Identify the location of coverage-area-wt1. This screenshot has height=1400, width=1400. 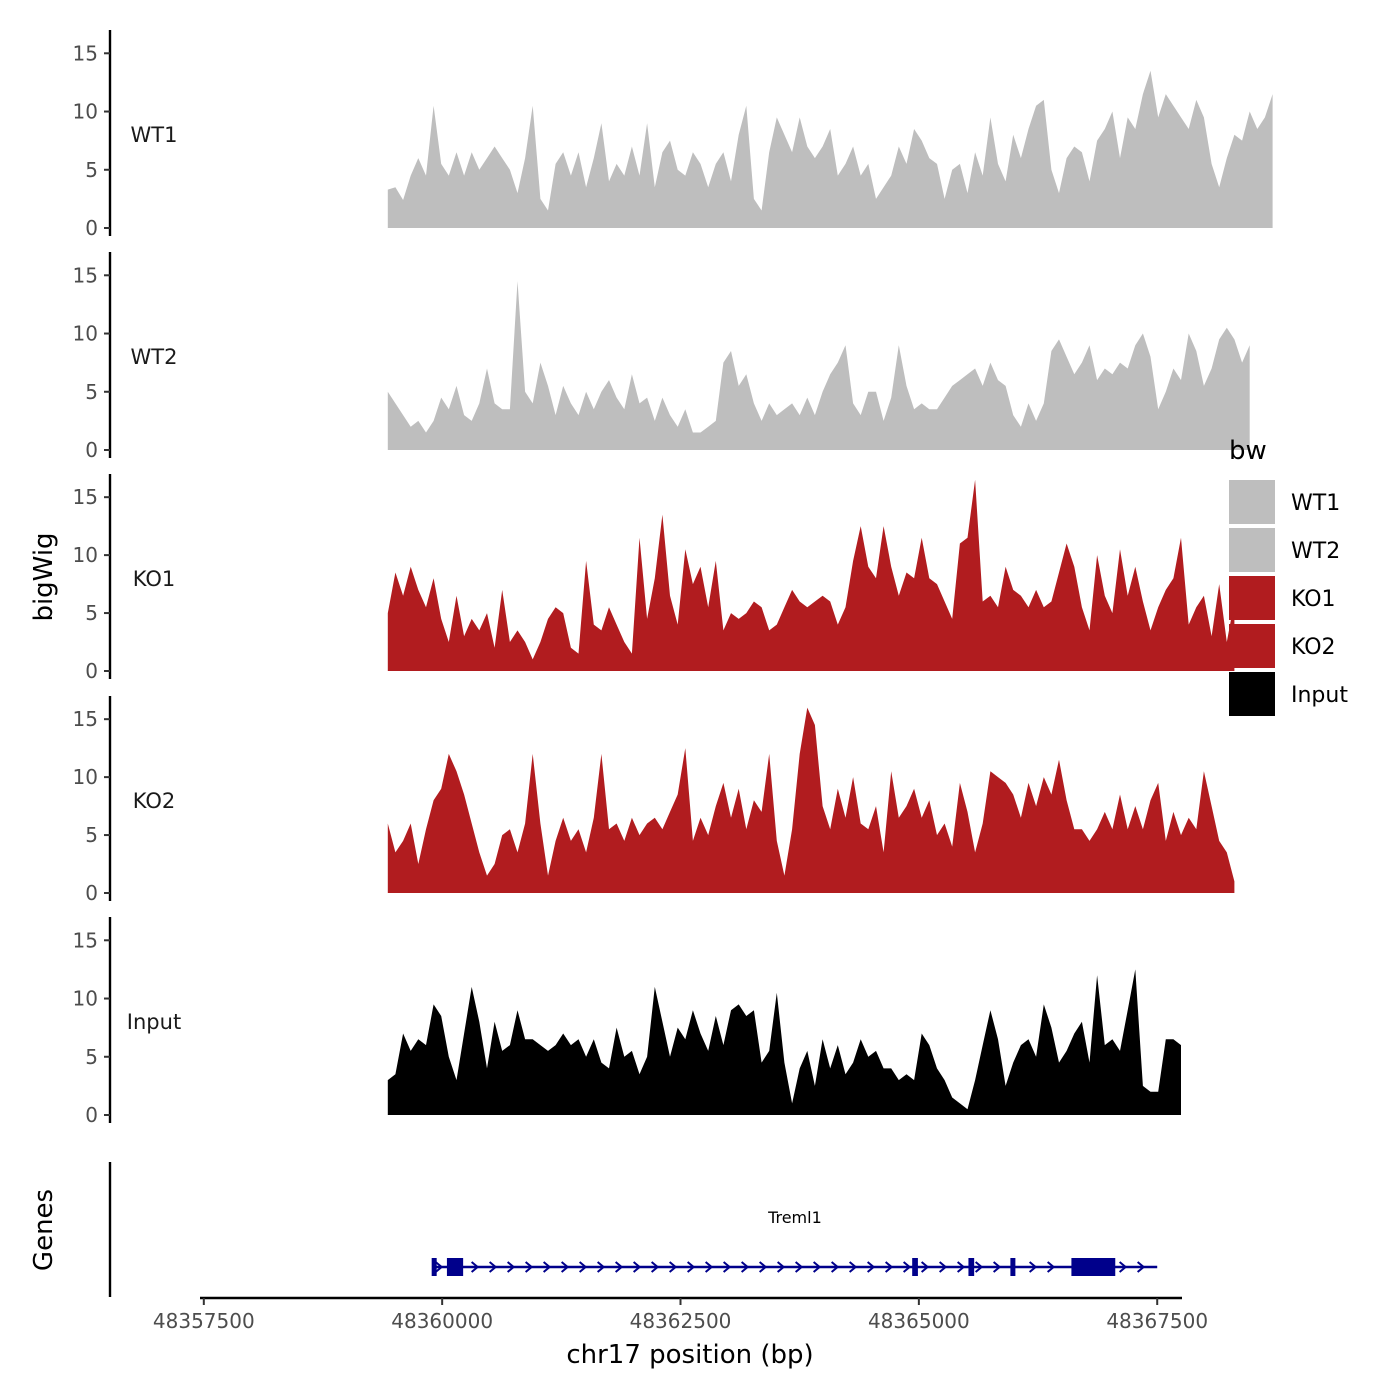
(830, 149).